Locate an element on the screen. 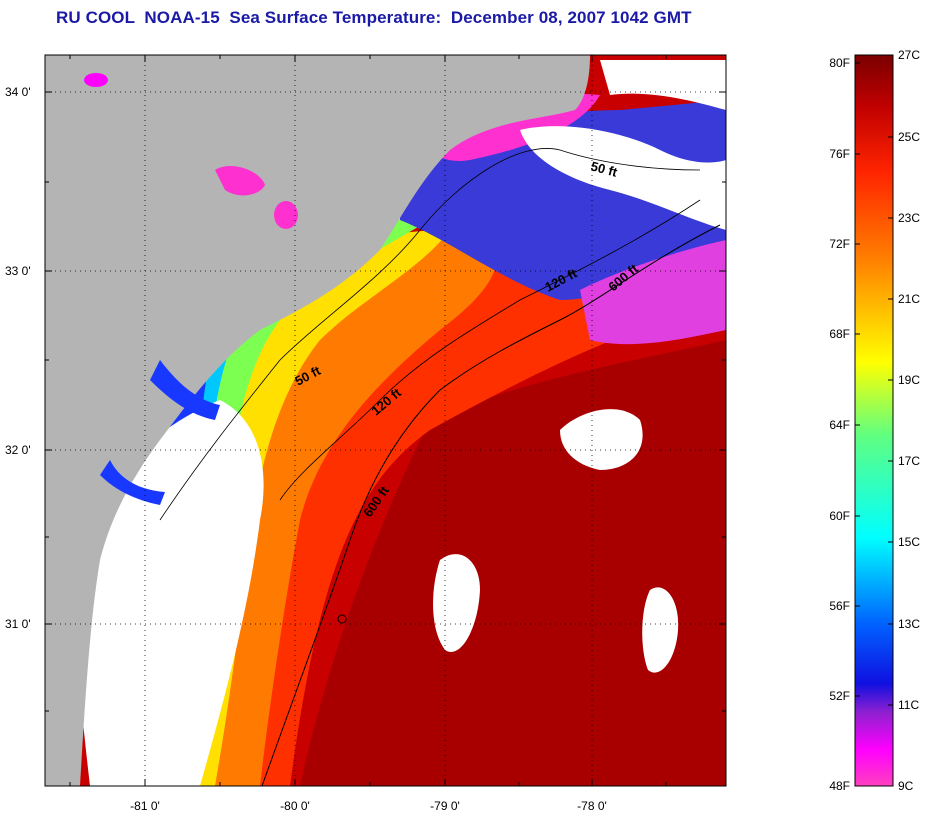 The width and height of the screenshot is (928, 817). cb-c-label-21: 21C is located at coordinates (909, 299).